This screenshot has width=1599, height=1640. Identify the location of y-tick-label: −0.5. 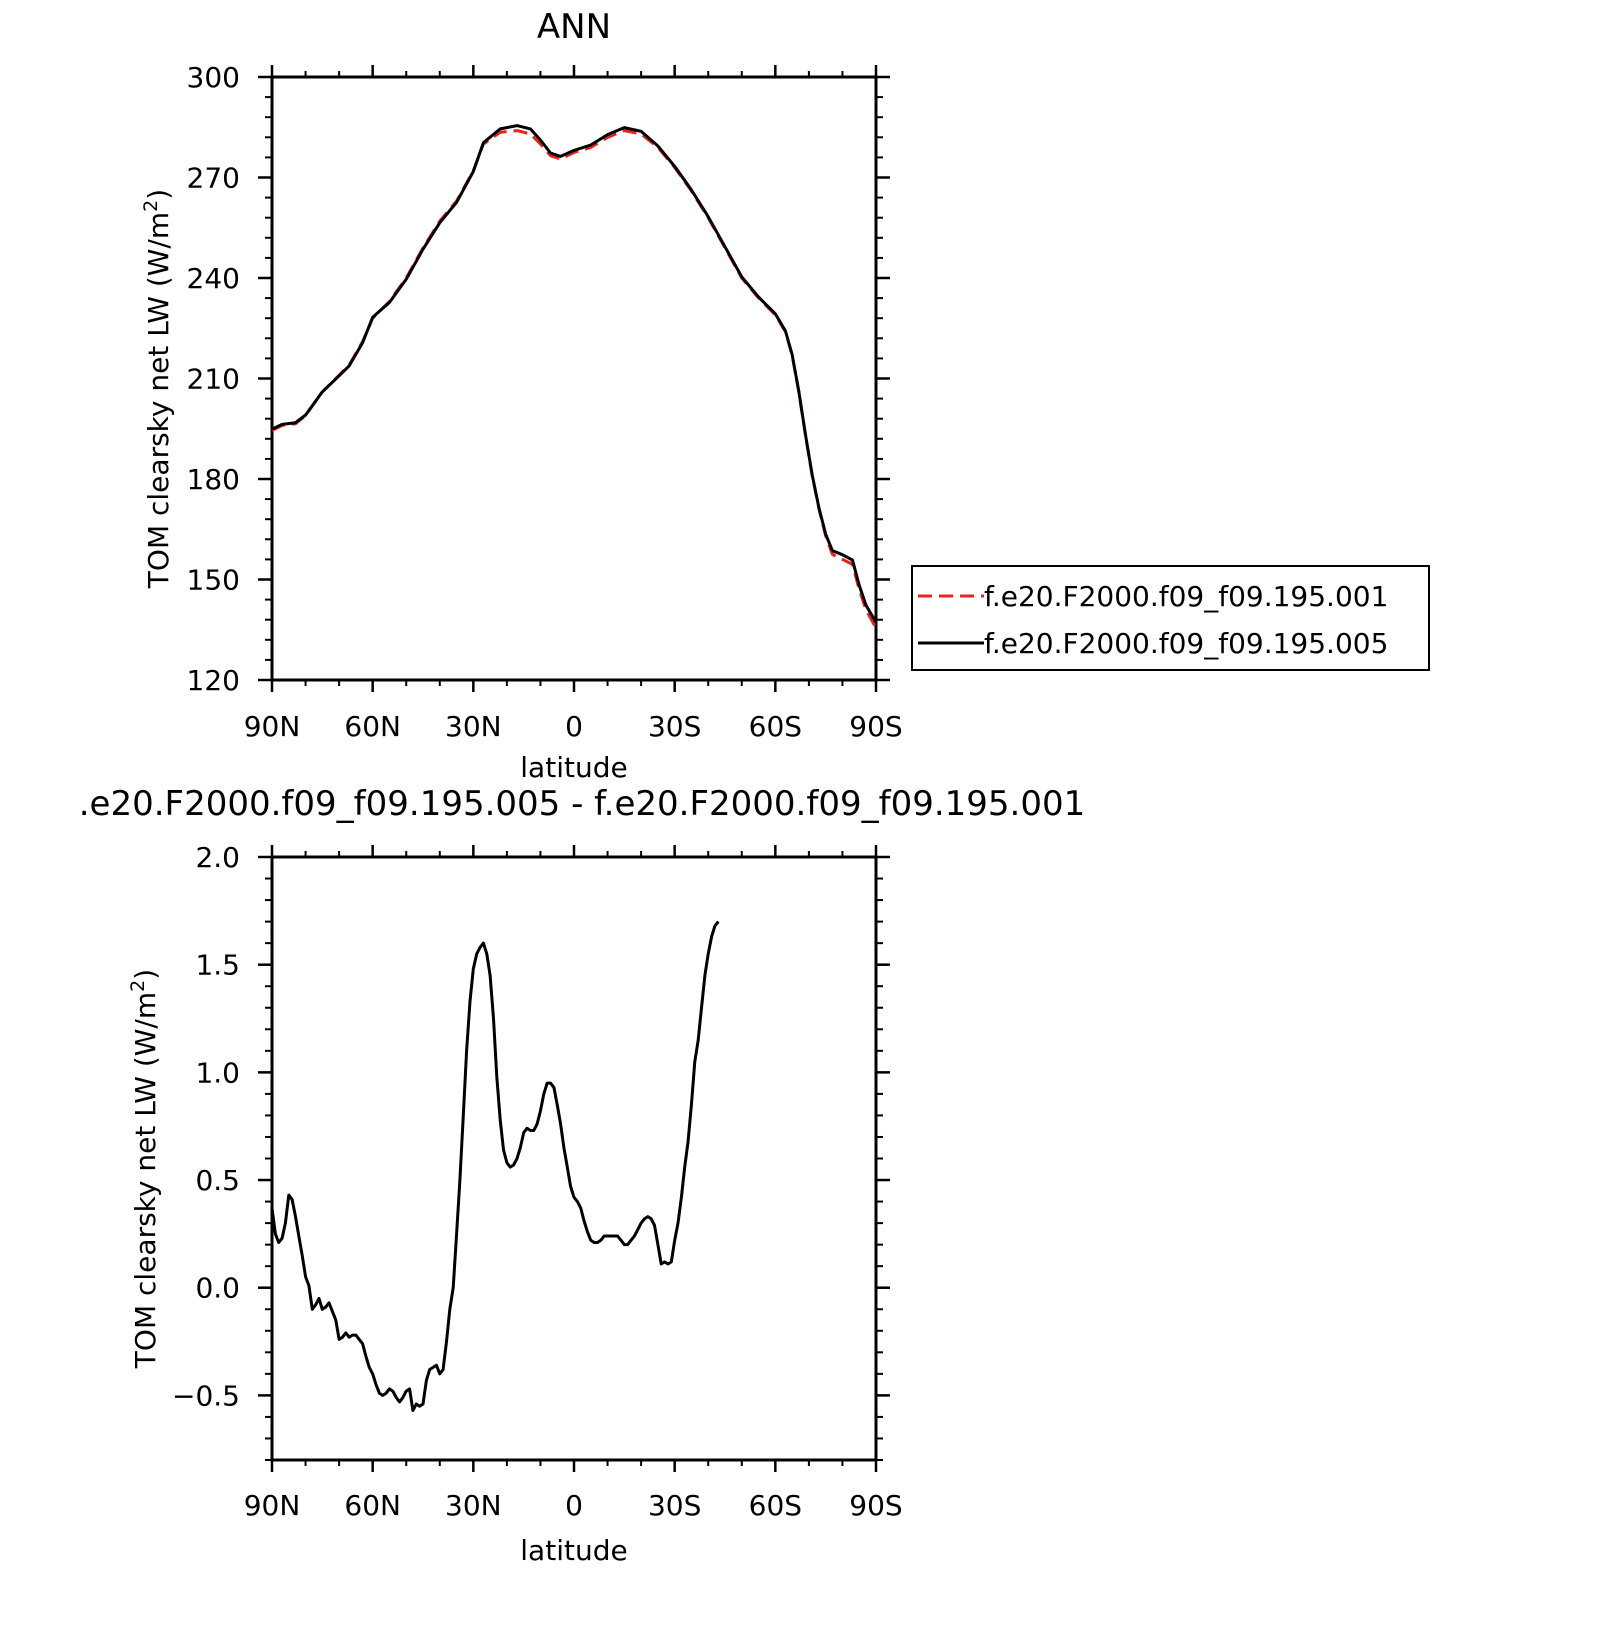
(206, 1395).